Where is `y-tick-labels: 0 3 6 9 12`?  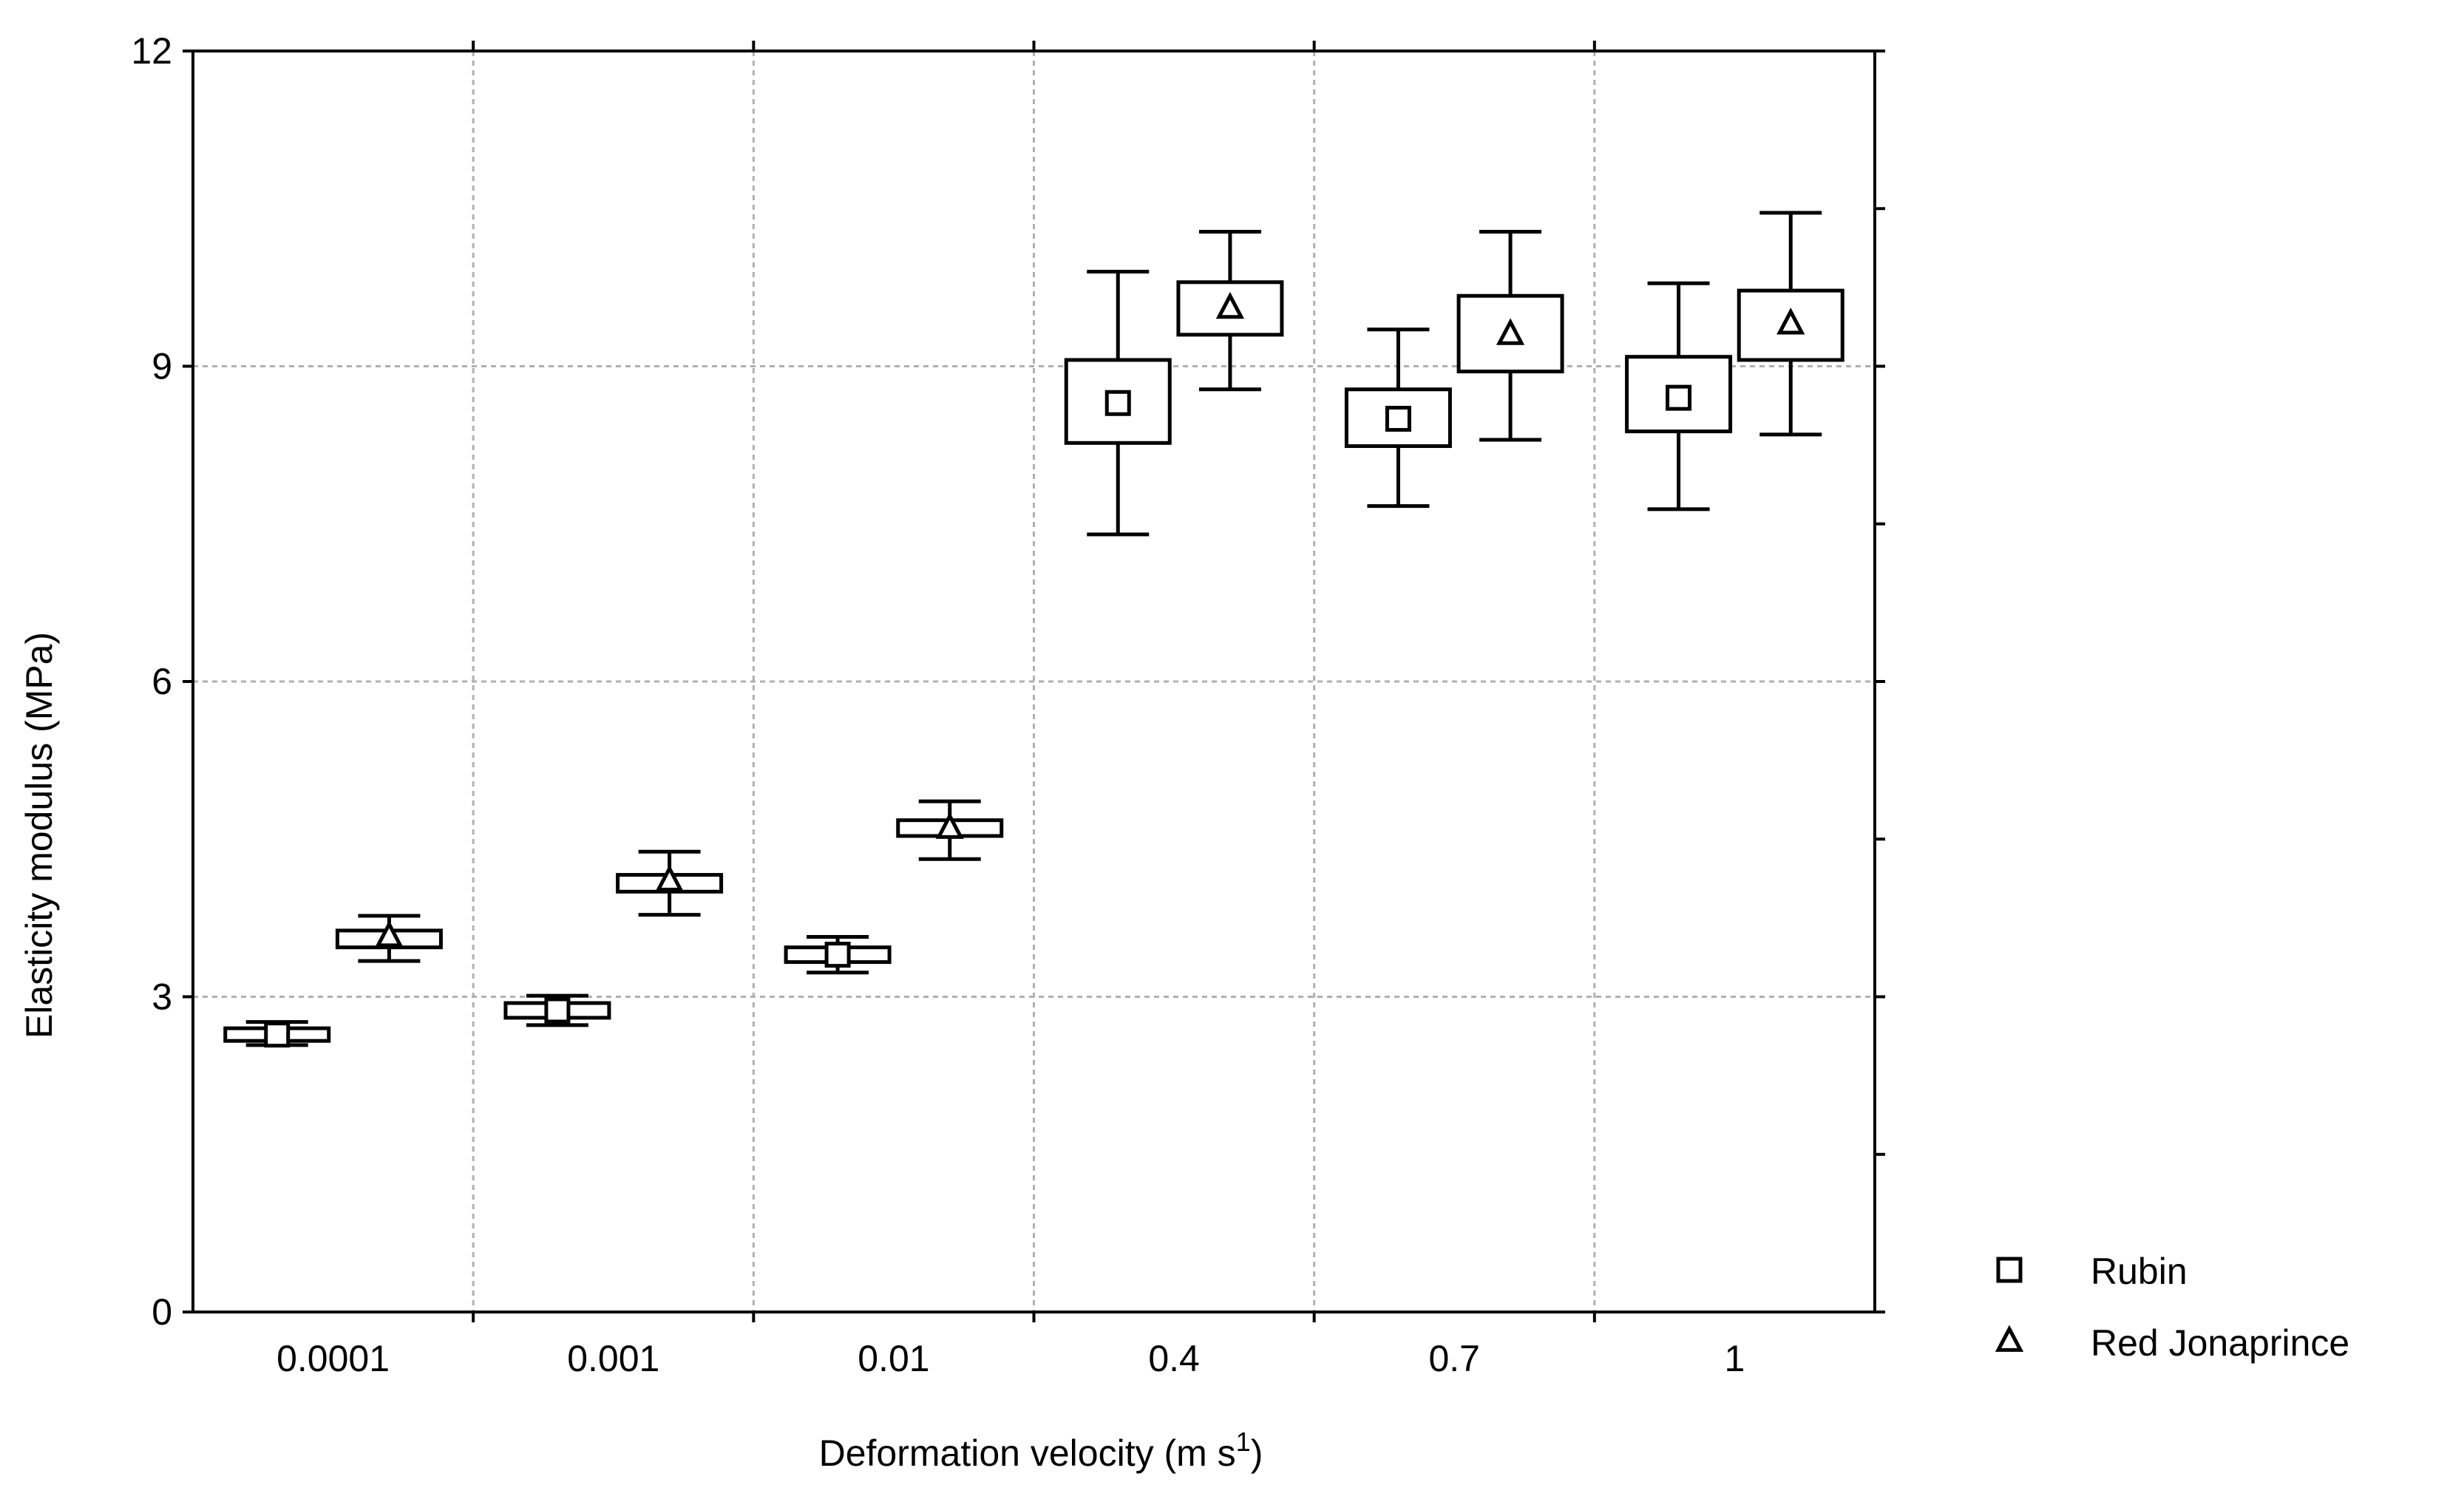
y-tick-labels: 0 3 6 9 12 is located at coordinates (151, 681).